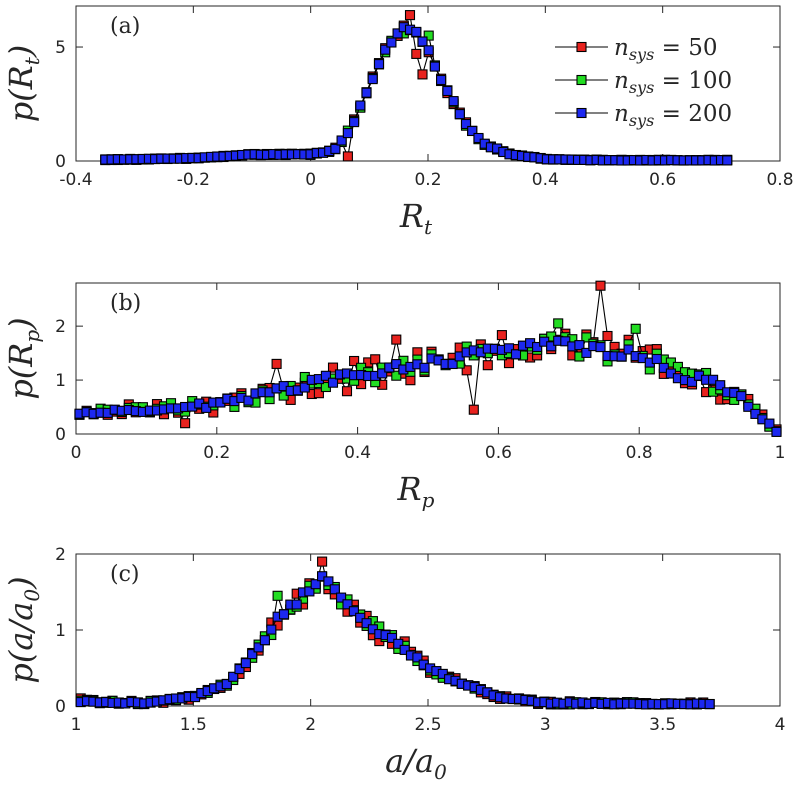  Describe the element at coordinates (416, 491) in the screenshot. I see `x-axis-label: Rp` at that location.